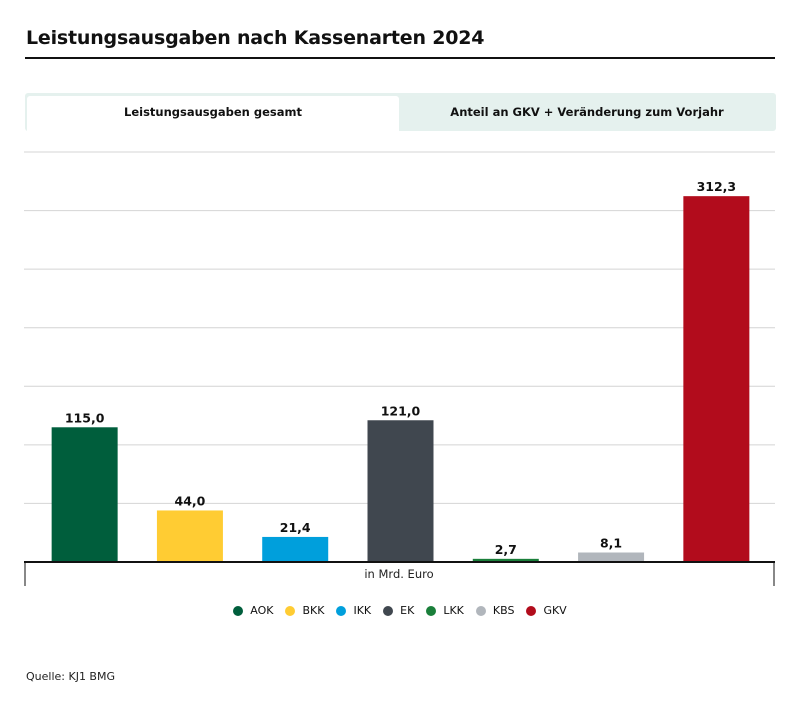 The width and height of the screenshot is (800, 711). I want to click on legend-item-gkv: GKV, so click(546, 610).